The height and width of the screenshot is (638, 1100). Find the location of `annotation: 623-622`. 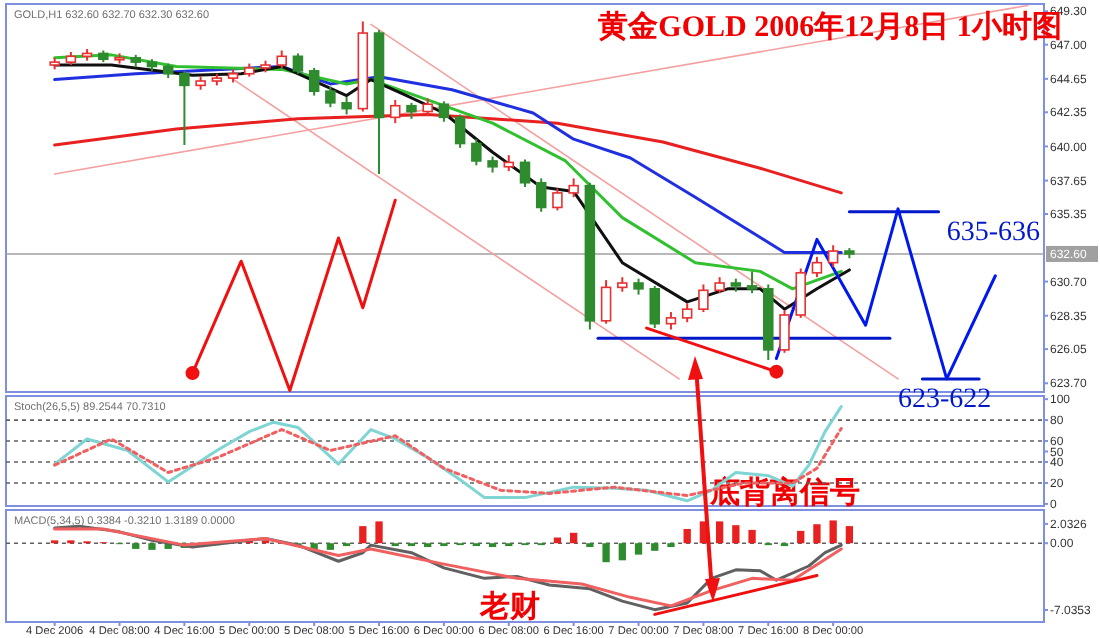

annotation: 623-622 is located at coordinates (945, 399).